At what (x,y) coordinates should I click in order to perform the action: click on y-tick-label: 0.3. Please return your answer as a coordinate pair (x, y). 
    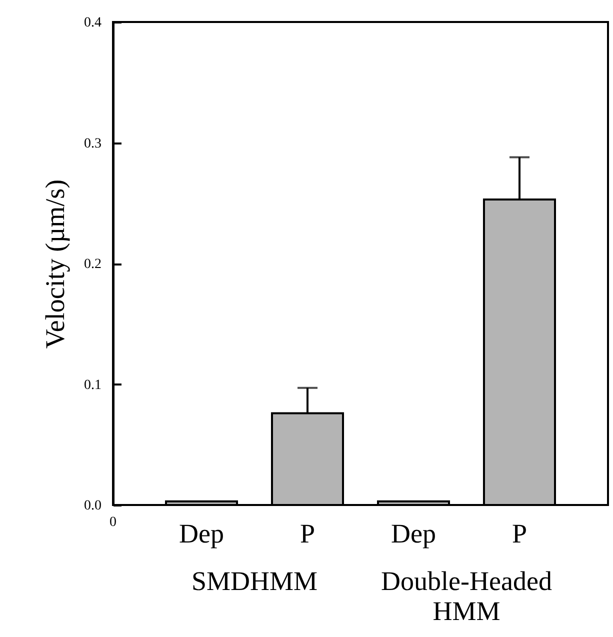
    Looking at the image, I should click on (93, 144).